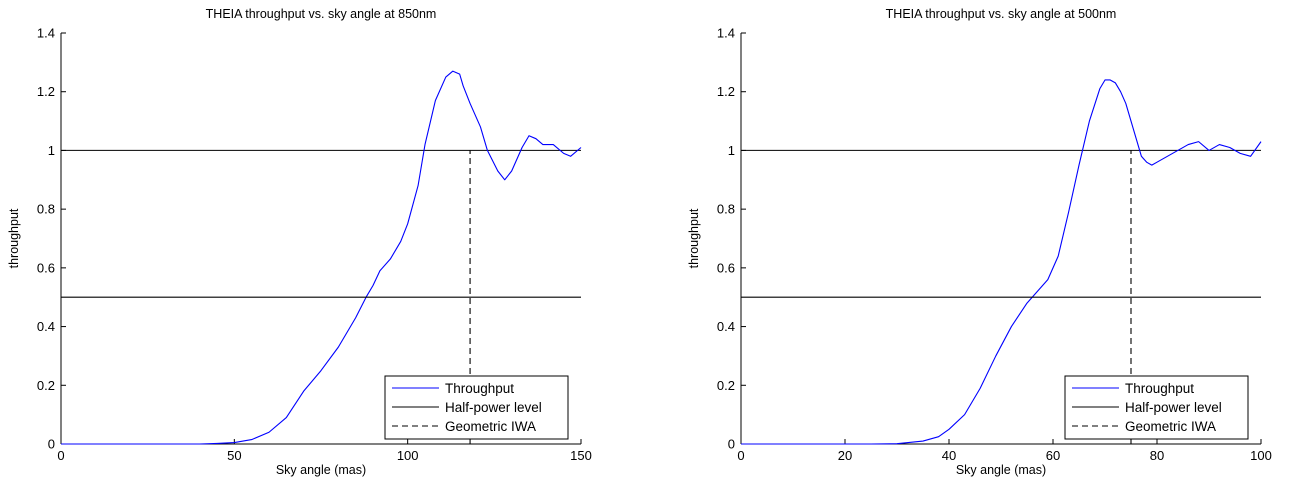 This screenshot has height=491, width=1298. Describe the element at coordinates (1001, 14) in the screenshot. I see `chart-title: THEIA throughput vs. sky angle at 500nm` at that location.